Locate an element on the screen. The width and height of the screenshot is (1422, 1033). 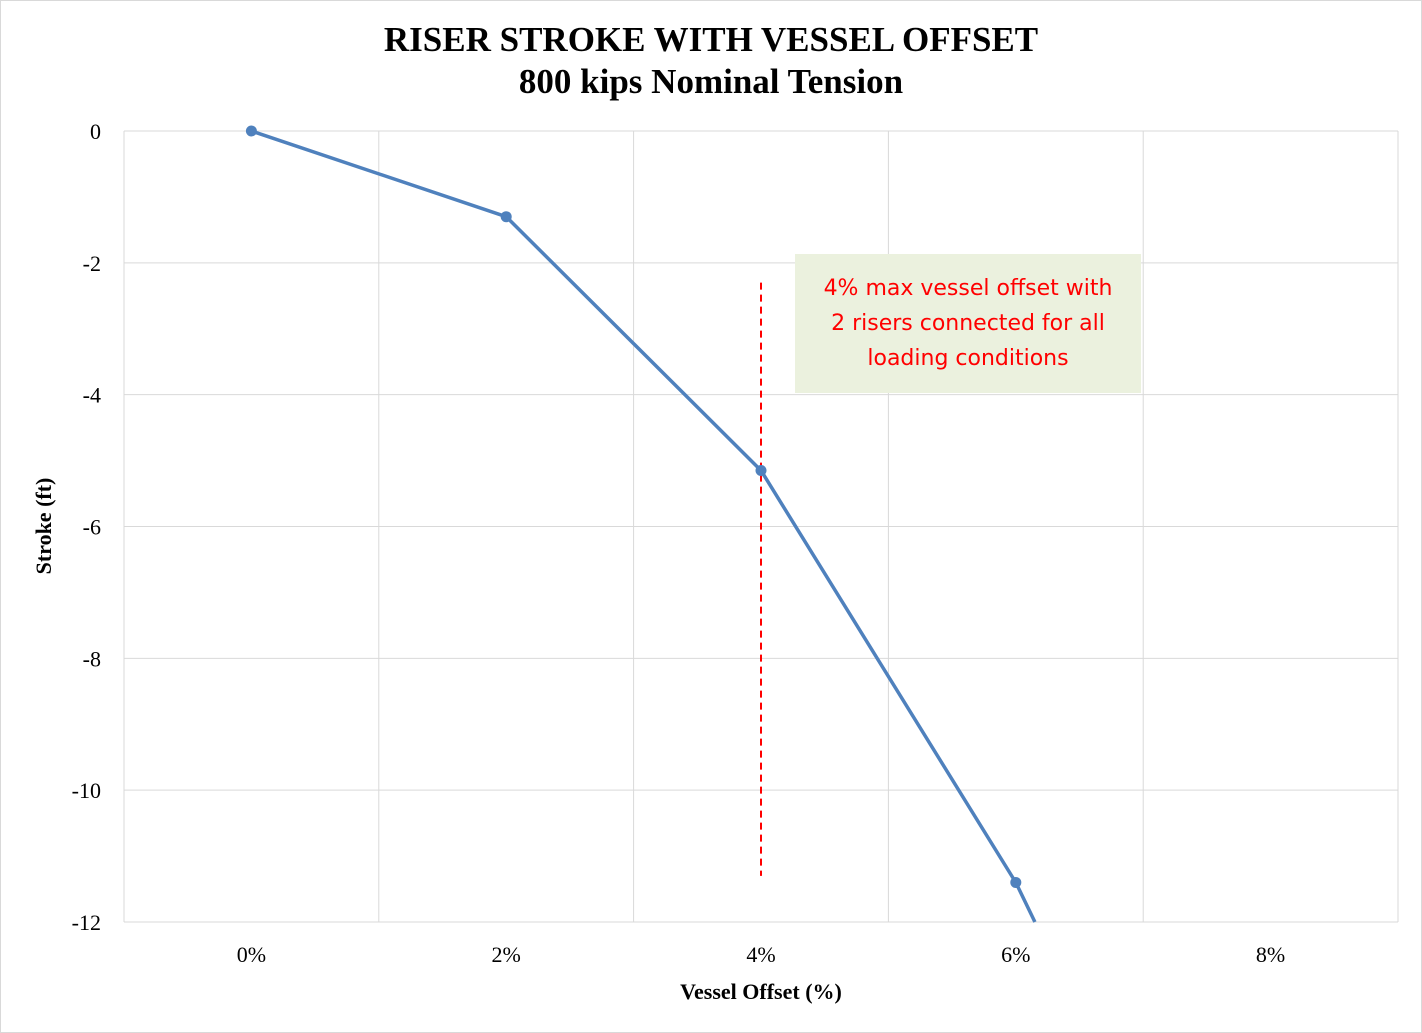
y-axis-title: Stroke (ft) is located at coordinates (43, 526).